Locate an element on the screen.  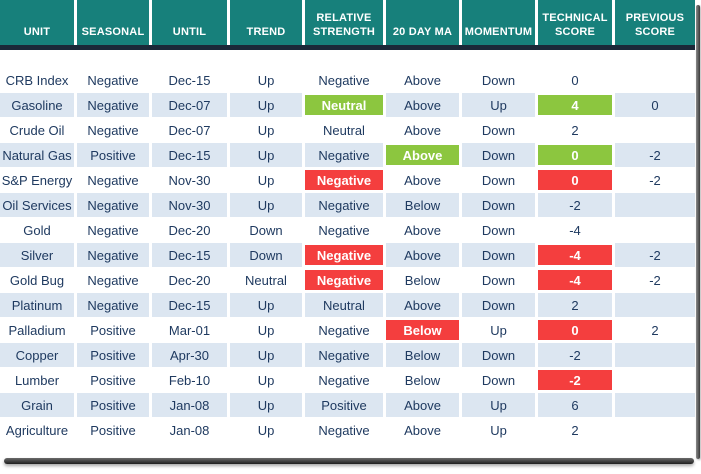
cell-grain-trend: Up is located at coordinates (266, 405).